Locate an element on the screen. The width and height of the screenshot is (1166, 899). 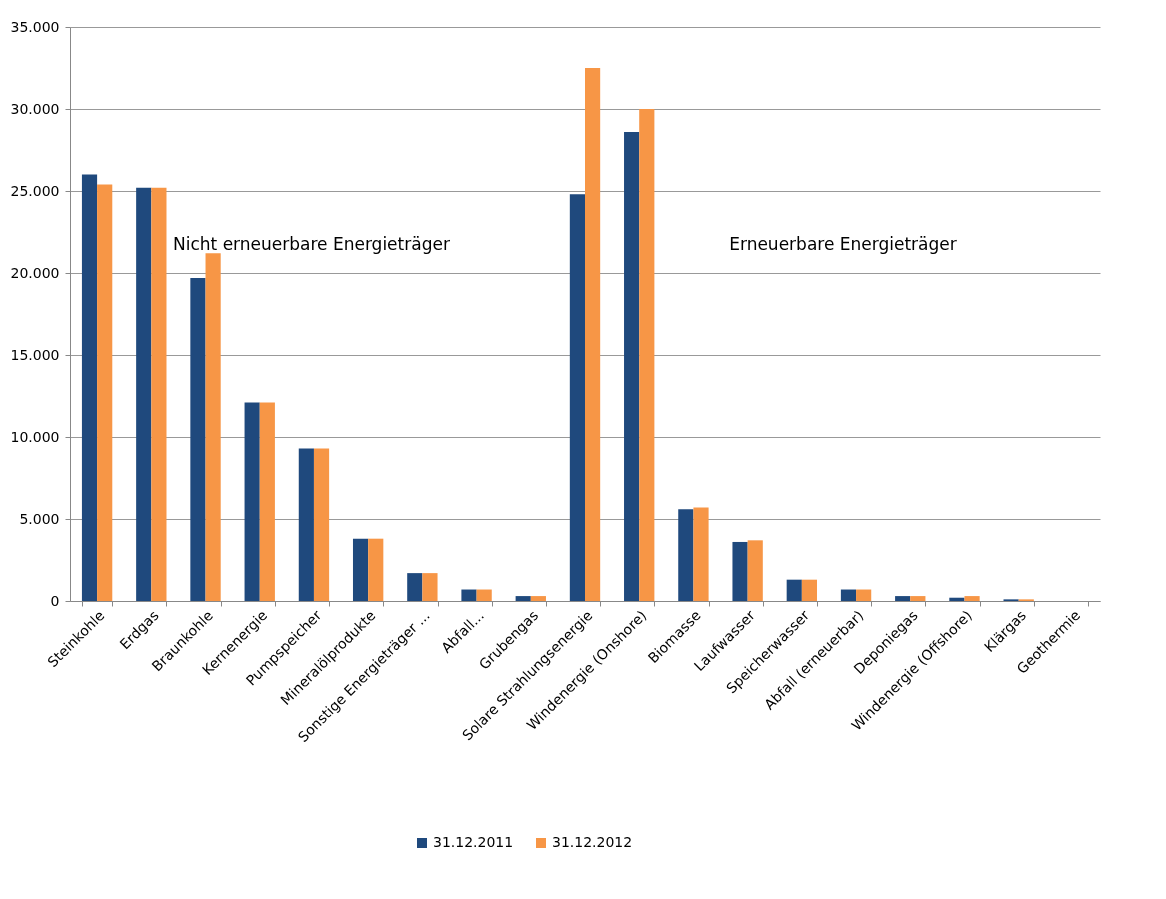
legend-label: 31.12.2012 is located at coordinates (592, 842).